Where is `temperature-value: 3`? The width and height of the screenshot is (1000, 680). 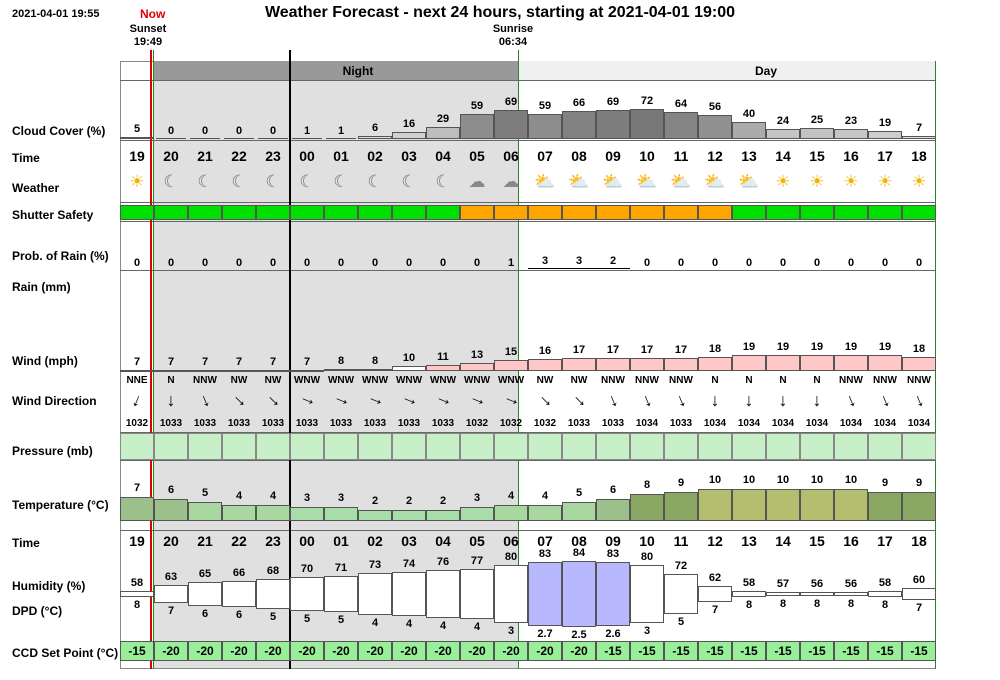 temperature-value: 3 is located at coordinates (307, 498).